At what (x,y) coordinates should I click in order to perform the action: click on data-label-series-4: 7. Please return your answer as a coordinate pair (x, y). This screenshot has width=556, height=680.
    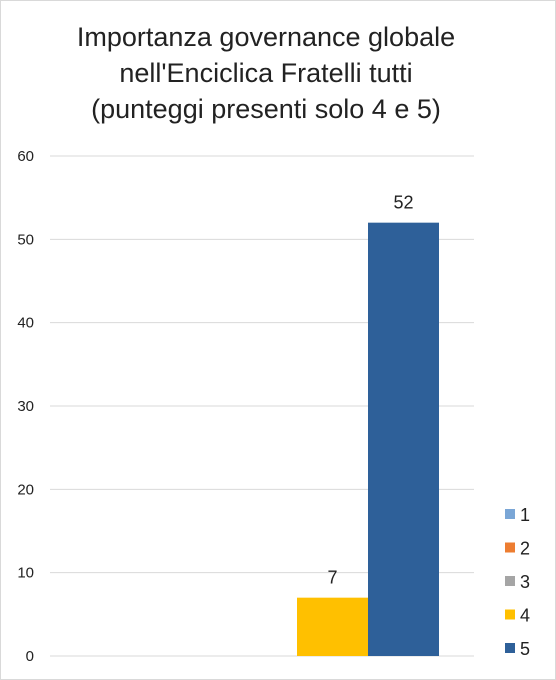
    Looking at the image, I should click on (332, 578).